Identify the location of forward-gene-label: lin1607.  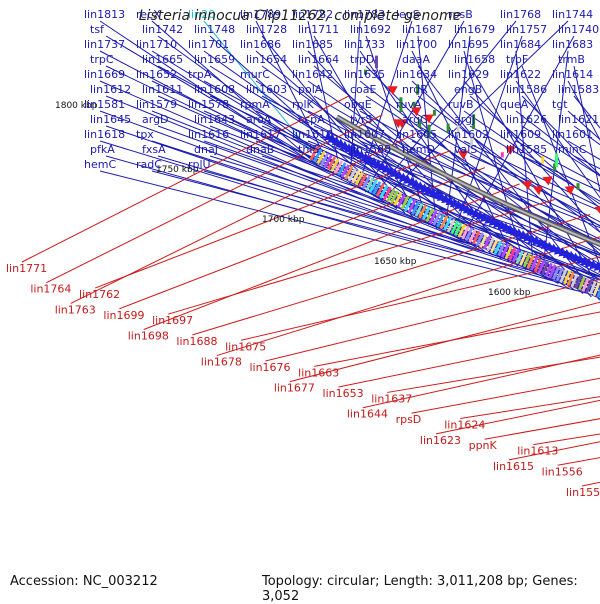
(364, 134).